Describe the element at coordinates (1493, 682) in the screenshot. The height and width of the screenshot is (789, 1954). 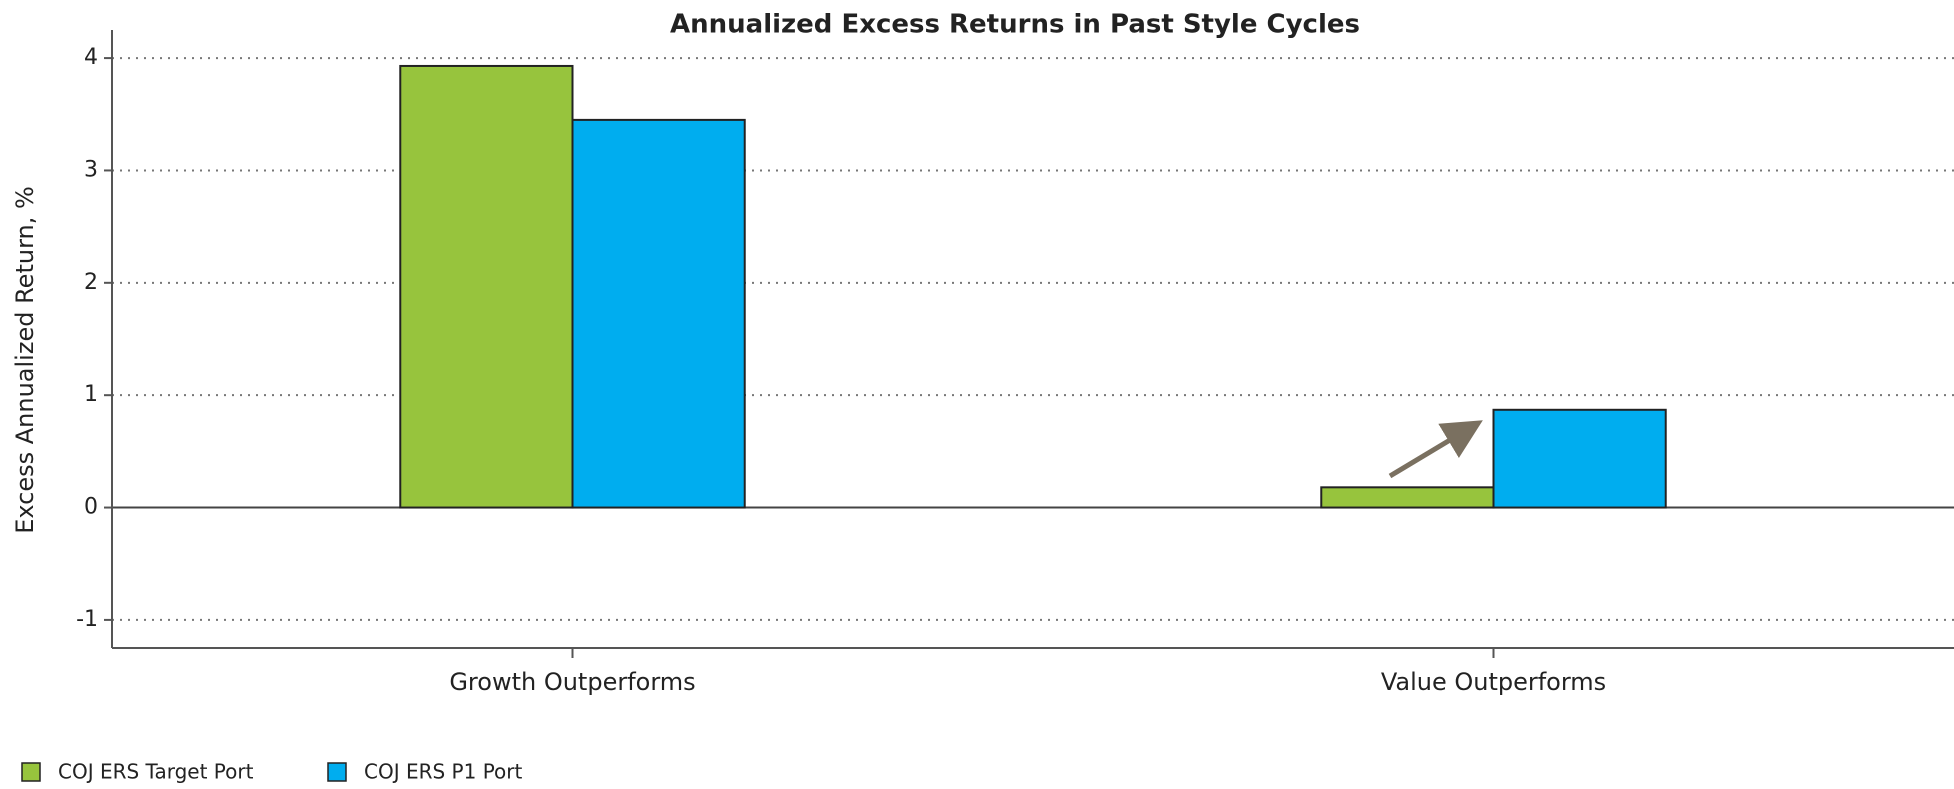
I see `x-tick-label: Value Outperforms` at that location.